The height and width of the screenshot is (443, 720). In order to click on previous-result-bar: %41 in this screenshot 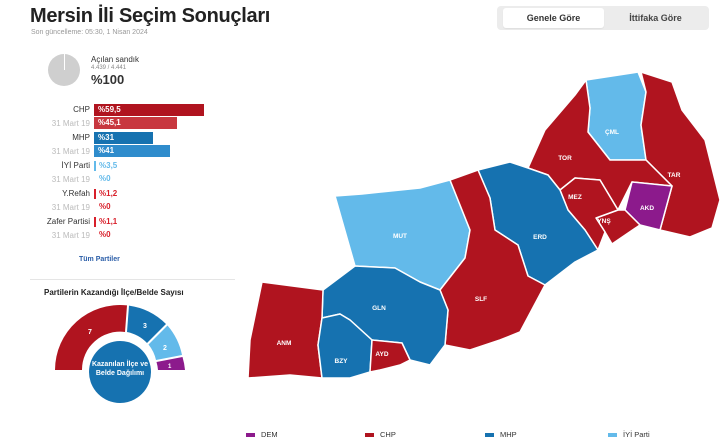, I will do `click(132, 151)`.